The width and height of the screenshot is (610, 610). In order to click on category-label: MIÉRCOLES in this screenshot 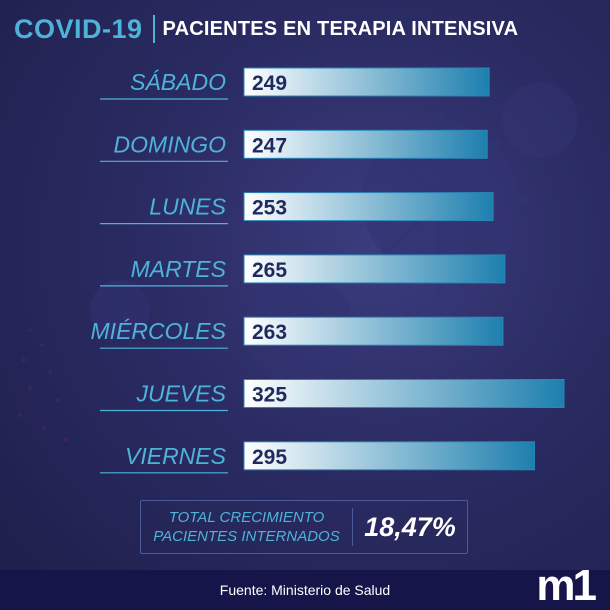, I will do `click(159, 331)`.